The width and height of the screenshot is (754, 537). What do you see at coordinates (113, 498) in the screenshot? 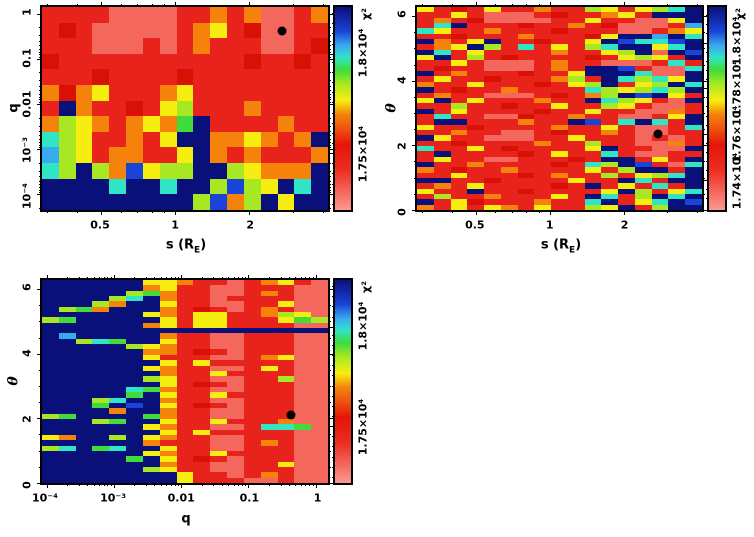
I see `x-tick-label-text: 10⁻³` at bounding box center [113, 498].